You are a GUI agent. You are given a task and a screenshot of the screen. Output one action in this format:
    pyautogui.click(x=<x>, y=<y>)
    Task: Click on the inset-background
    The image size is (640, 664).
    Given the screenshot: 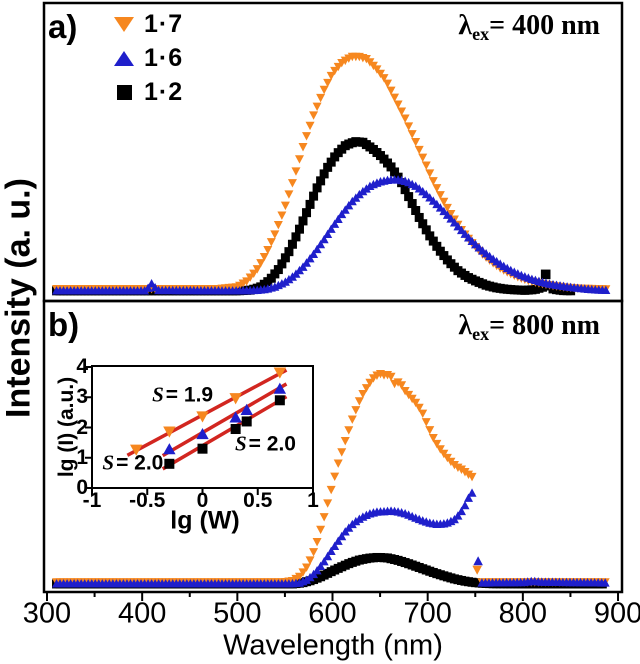 What is the action you would take?
    pyautogui.click(x=202, y=427)
    